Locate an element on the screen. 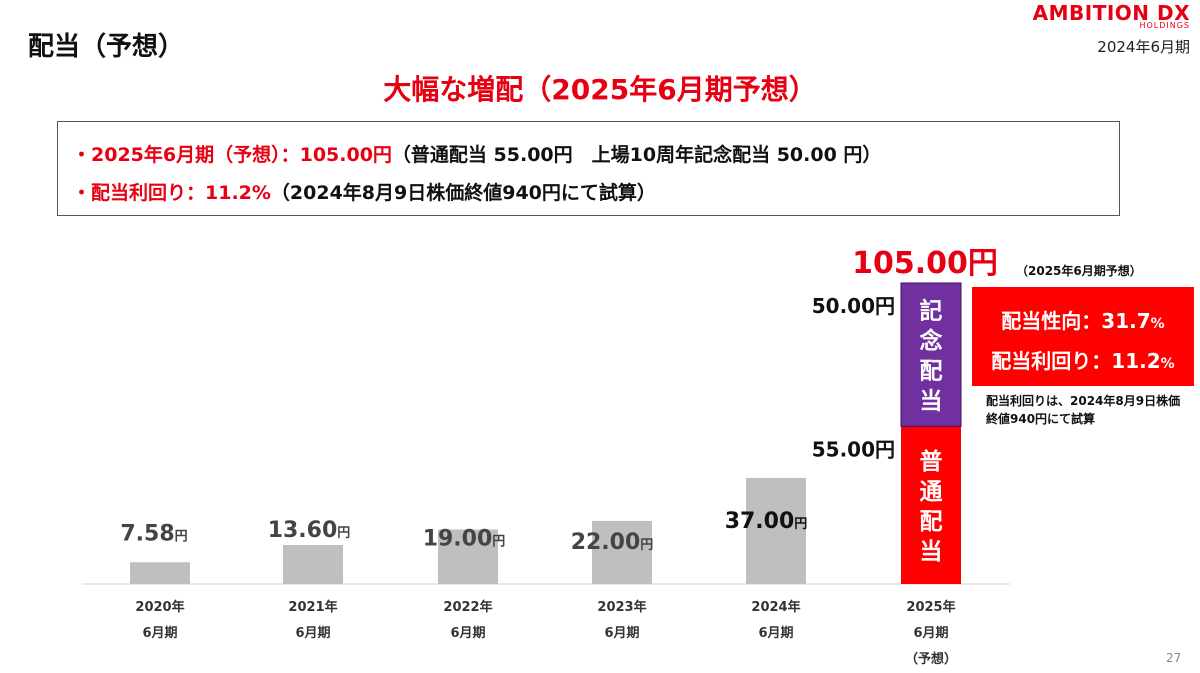 The width and height of the screenshot is (1200, 673). bar-value-label-2020: 7.58円 is located at coordinates (153, 533).